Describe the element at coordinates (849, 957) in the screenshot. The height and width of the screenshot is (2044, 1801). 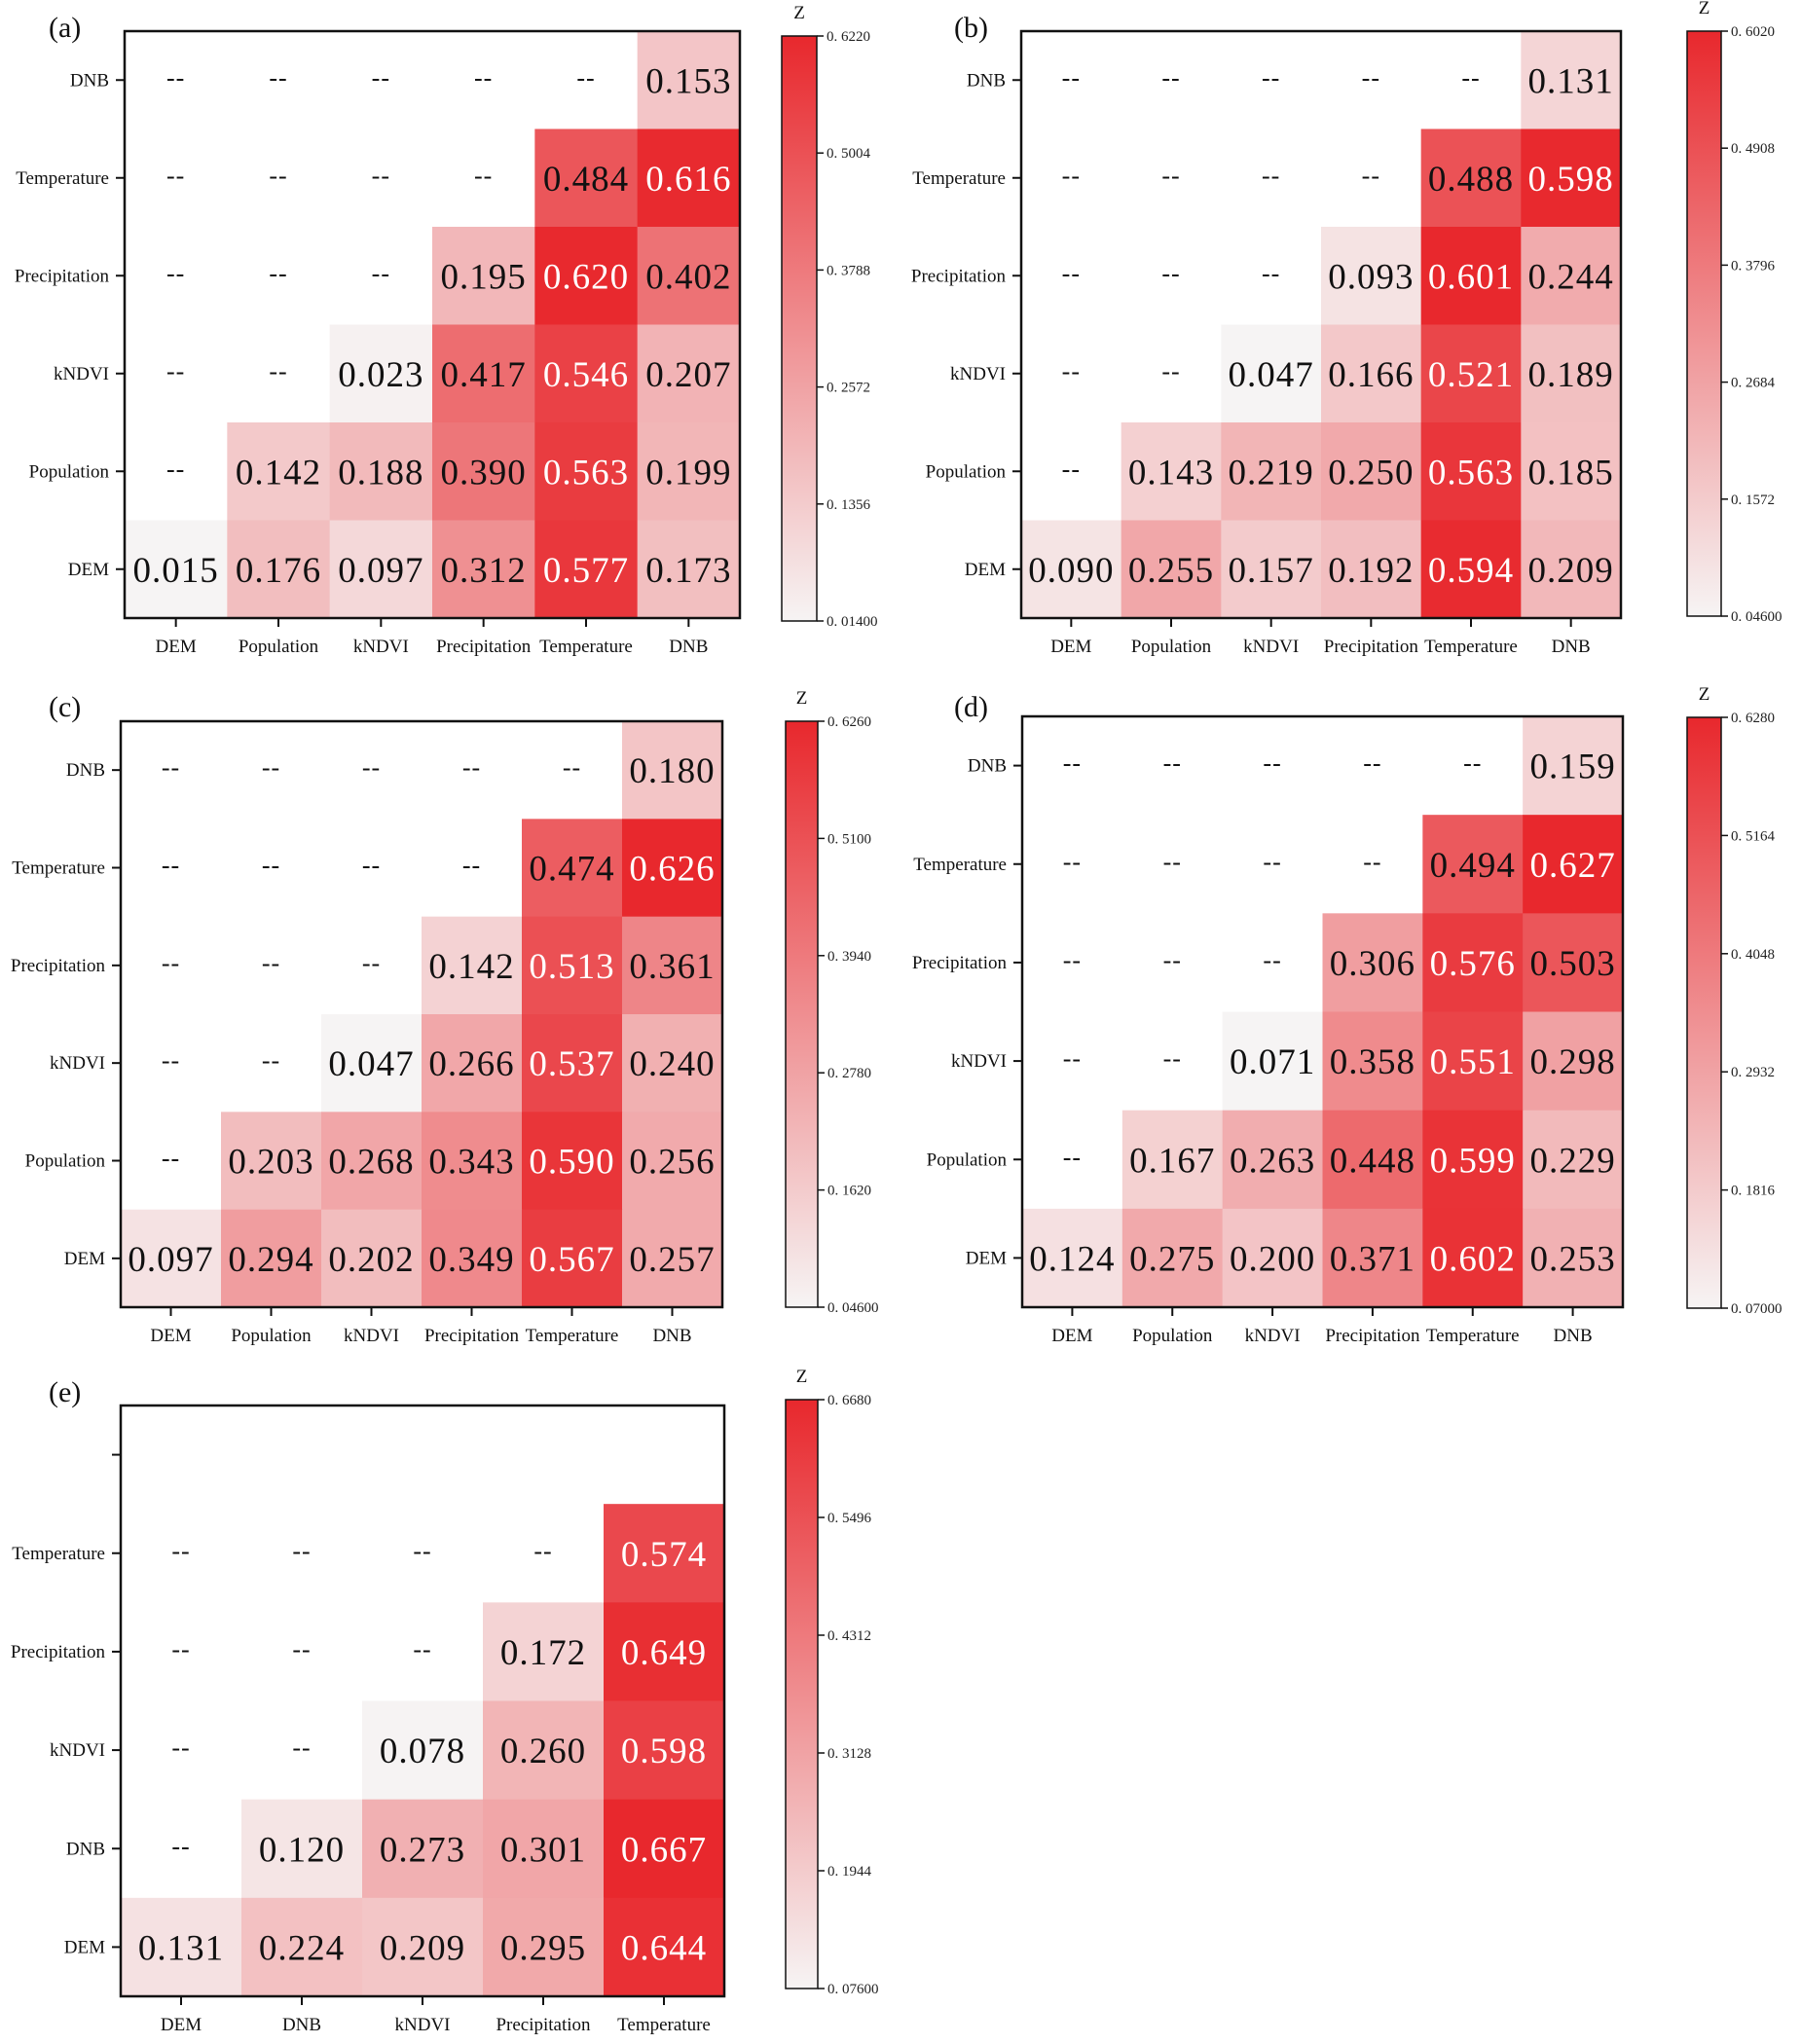
I see `colorbar-tick-label: 0. 3940` at that location.